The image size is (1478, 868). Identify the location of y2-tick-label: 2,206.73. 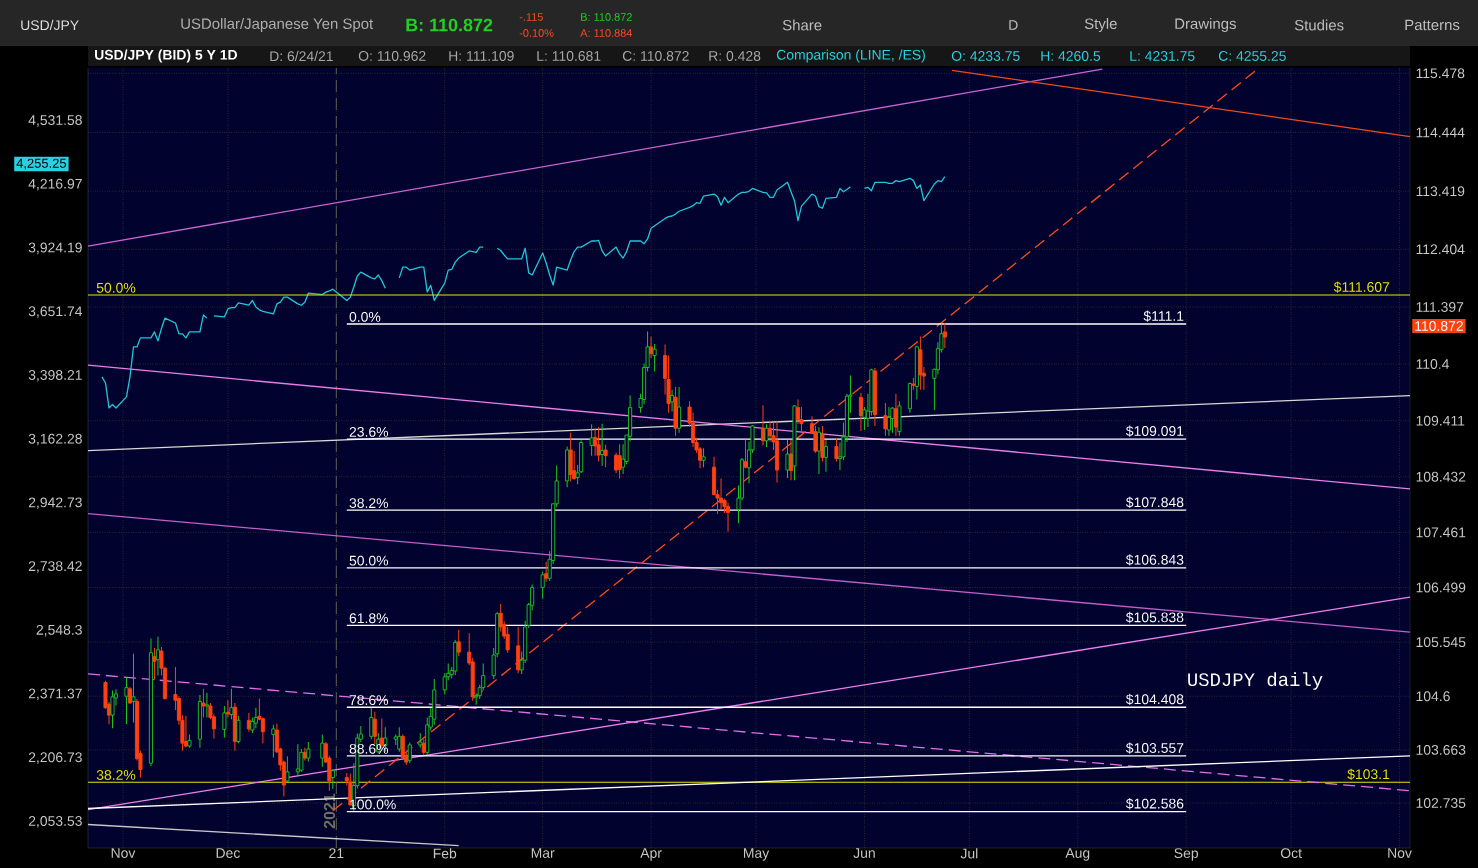
(55, 758).